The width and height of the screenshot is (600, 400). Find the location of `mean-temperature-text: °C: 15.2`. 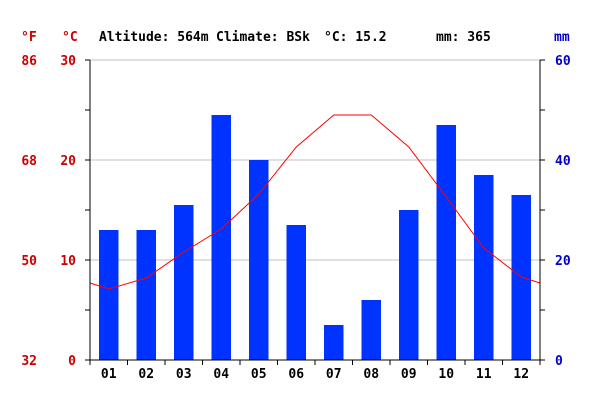

mean-temperature-text: °C: 15.2 is located at coordinates (355, 37).